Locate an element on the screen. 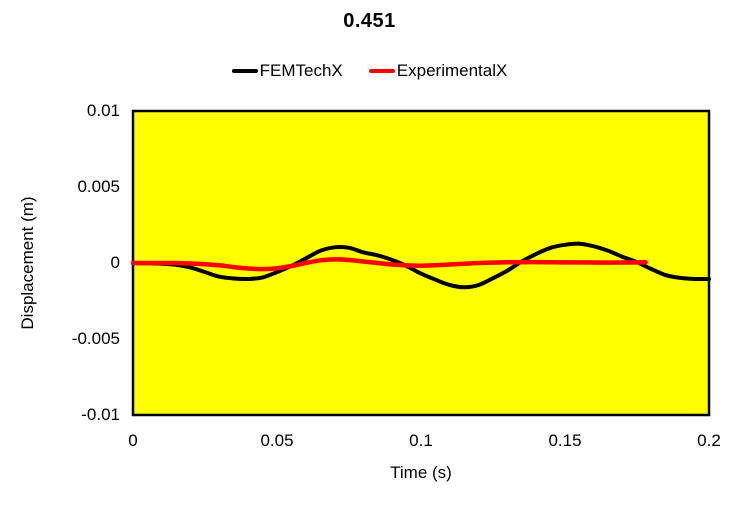 This screenshot has height=509, width=739. series-line-femtechx is located at coordinates (421, 265).